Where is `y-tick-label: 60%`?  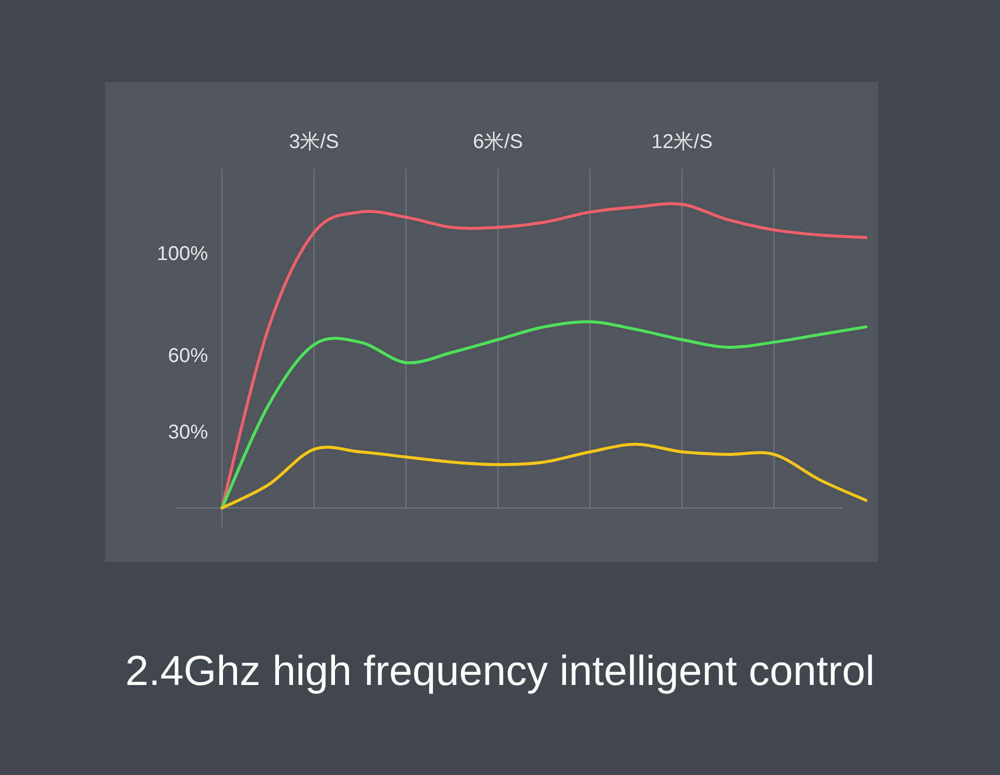 y-tick-label: 60% is located at coordinates (188, 355).